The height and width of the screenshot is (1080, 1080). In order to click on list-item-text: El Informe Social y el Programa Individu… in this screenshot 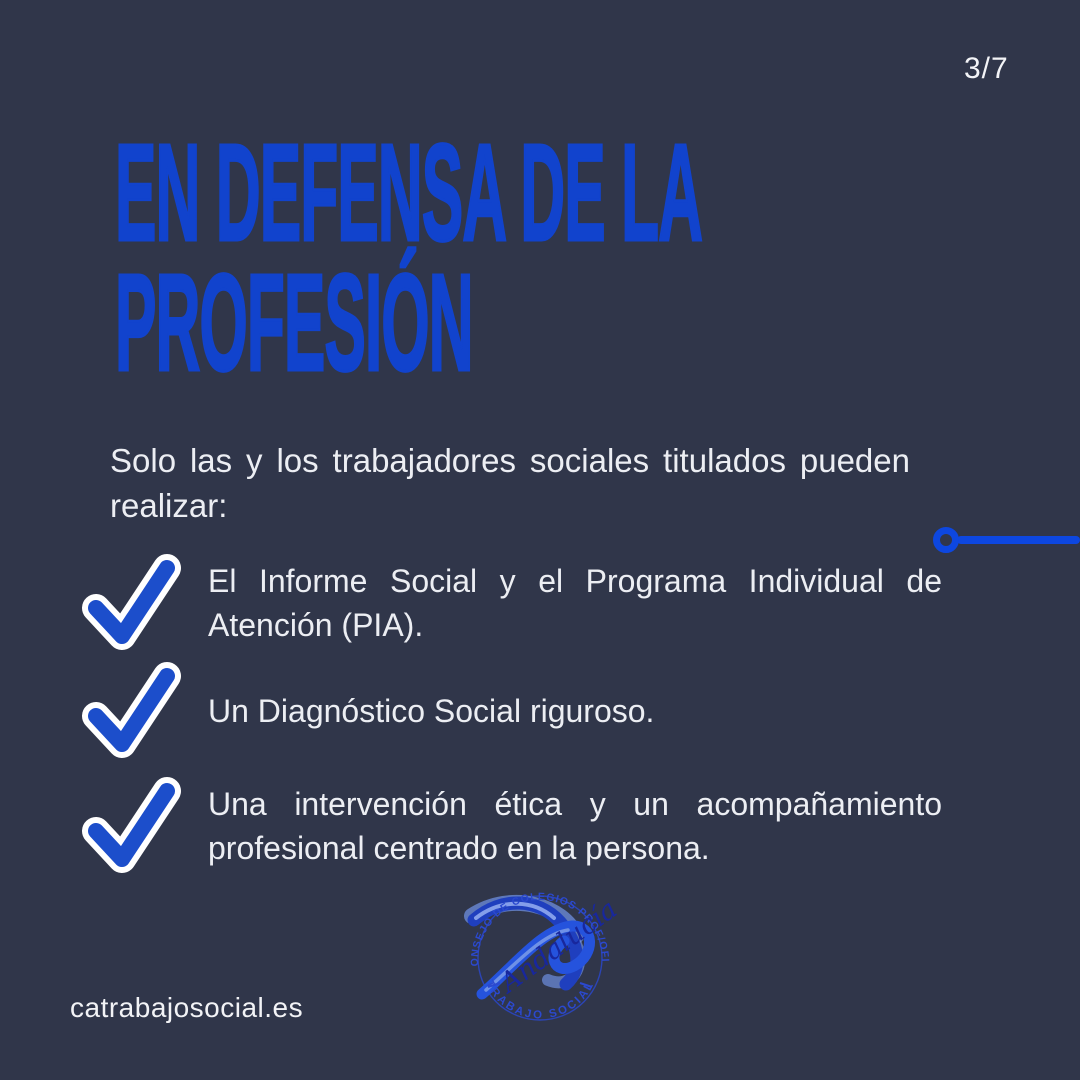, I will do `click(575, 603)`.